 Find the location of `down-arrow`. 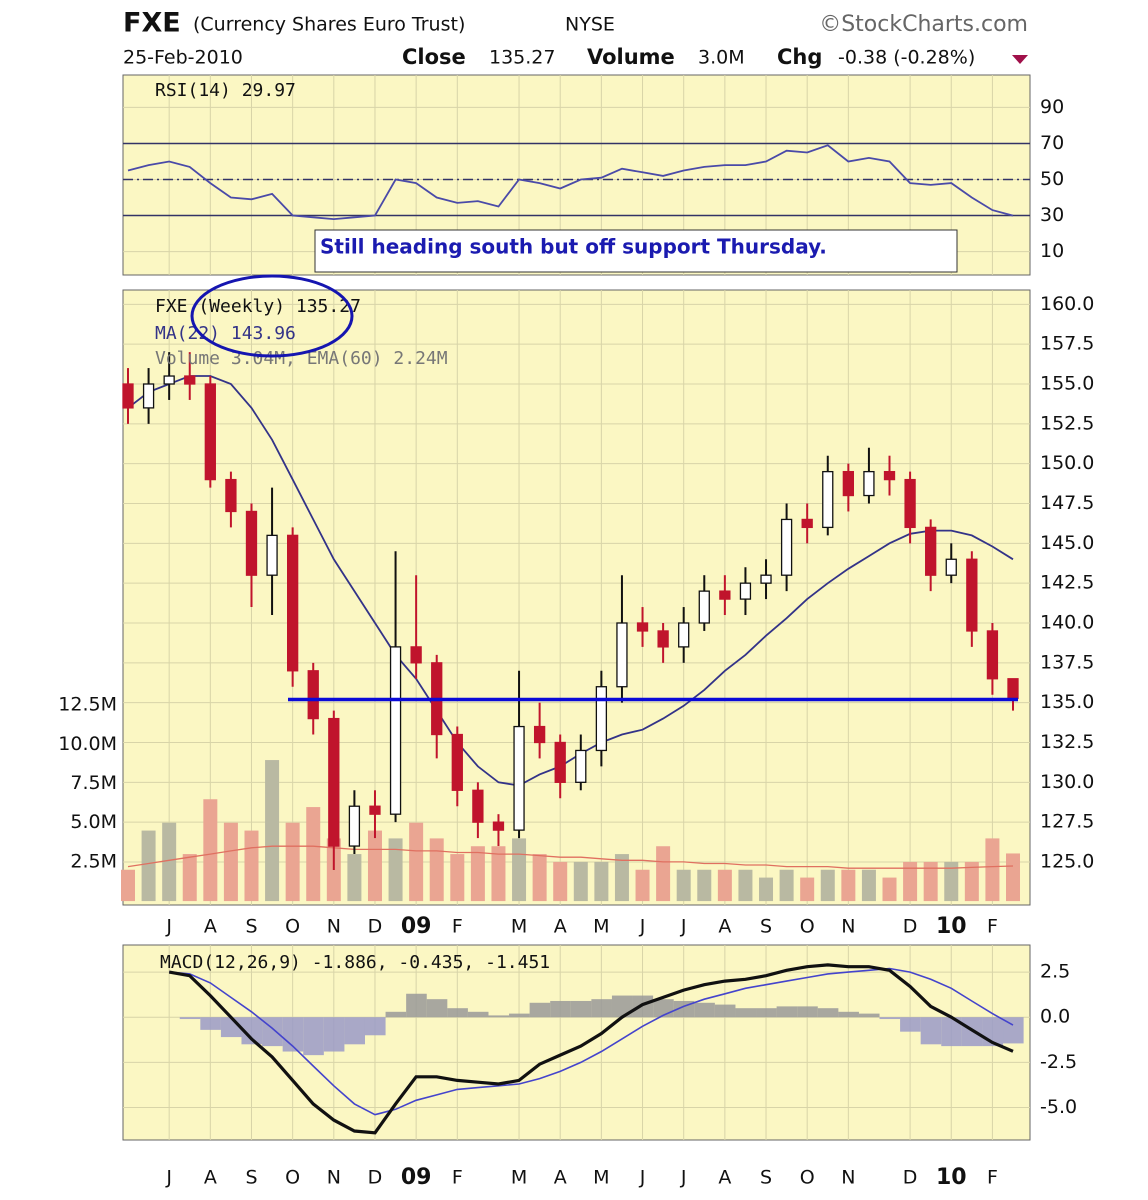

down-arrow is located at coordinates (1020, 59).